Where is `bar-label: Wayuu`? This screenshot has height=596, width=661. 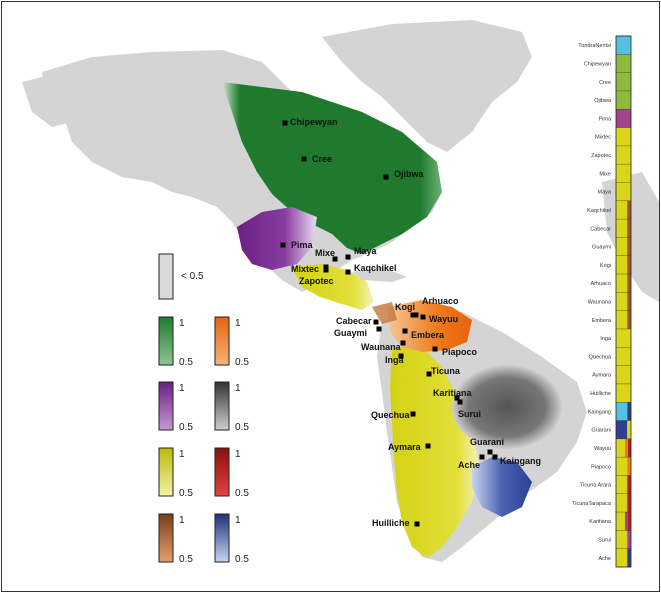
bar-label: Wayuu is located at coordinates (602, 449).